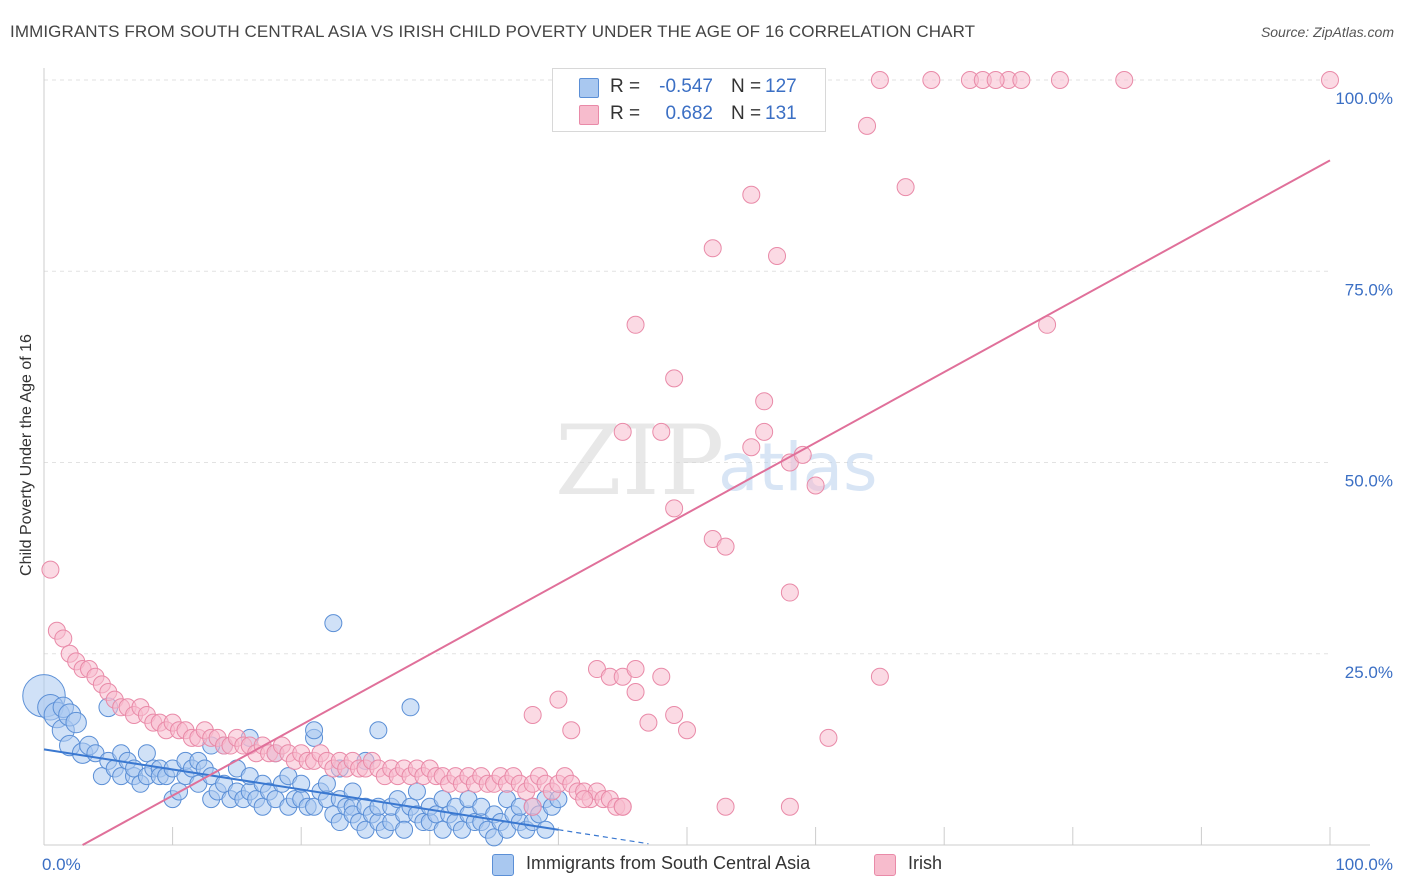  Describe the element at coordinates (925, 863) in the screenshot. I see `legend-label: Irish` at that location.